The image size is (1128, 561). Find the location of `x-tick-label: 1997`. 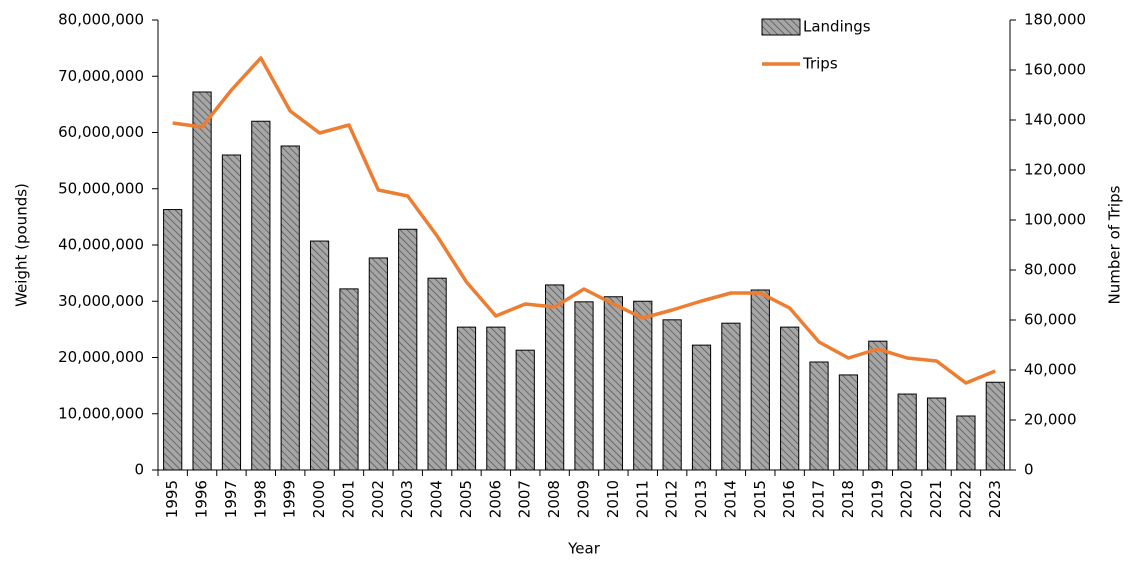

x-tick-label: 1997 is located at coordinates (231, 499).